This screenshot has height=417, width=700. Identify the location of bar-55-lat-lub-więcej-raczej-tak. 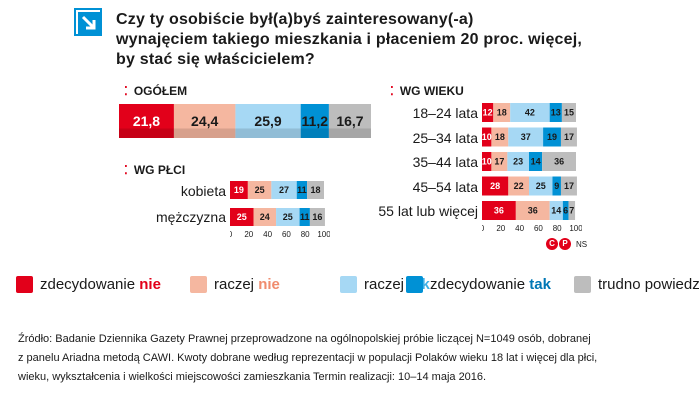
(556, 210).